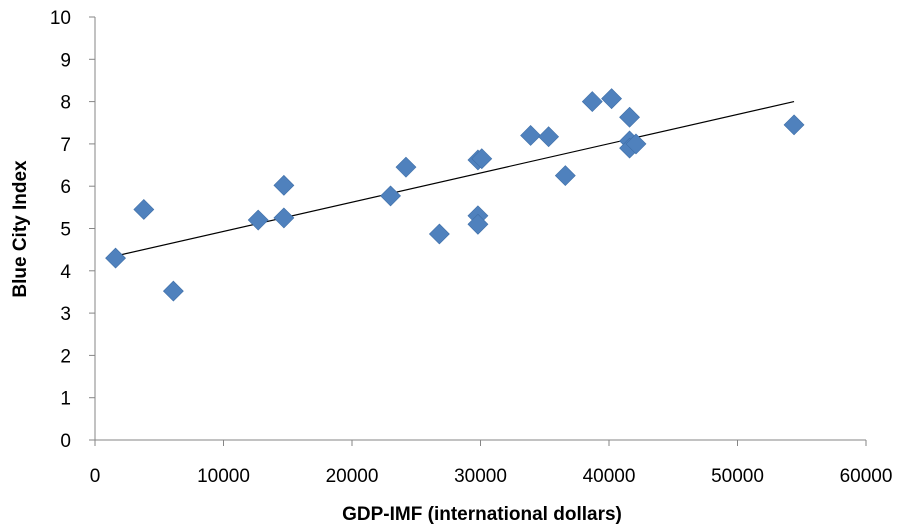 The width and height of the screenshot is (901, 531). Describe the element at coordinates (65, 145) in the screenshot. I see `y-tick-label: 7` at that location.